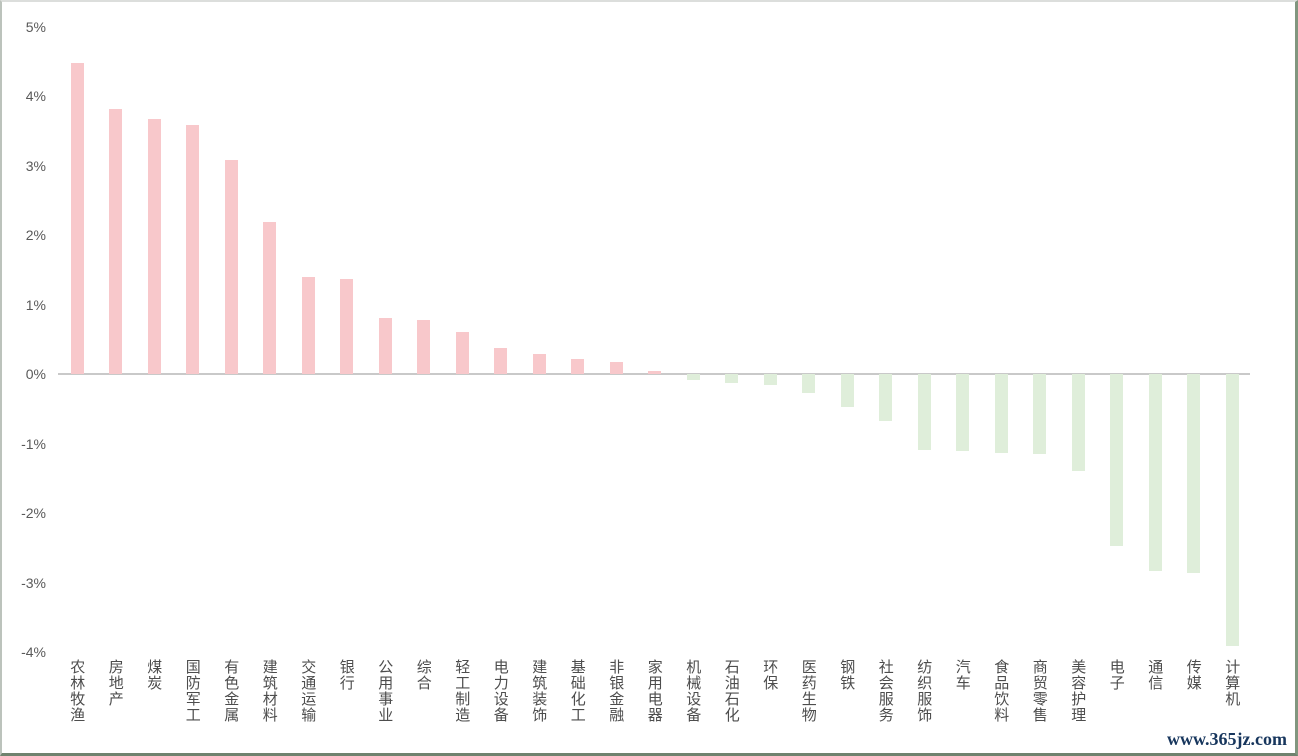 Image resolution: width=1298 pixels, height=756 pixels. Describe the element at coordinates (770, 675) in the screenshot. I see `x-axis-label: 环保` at that location.